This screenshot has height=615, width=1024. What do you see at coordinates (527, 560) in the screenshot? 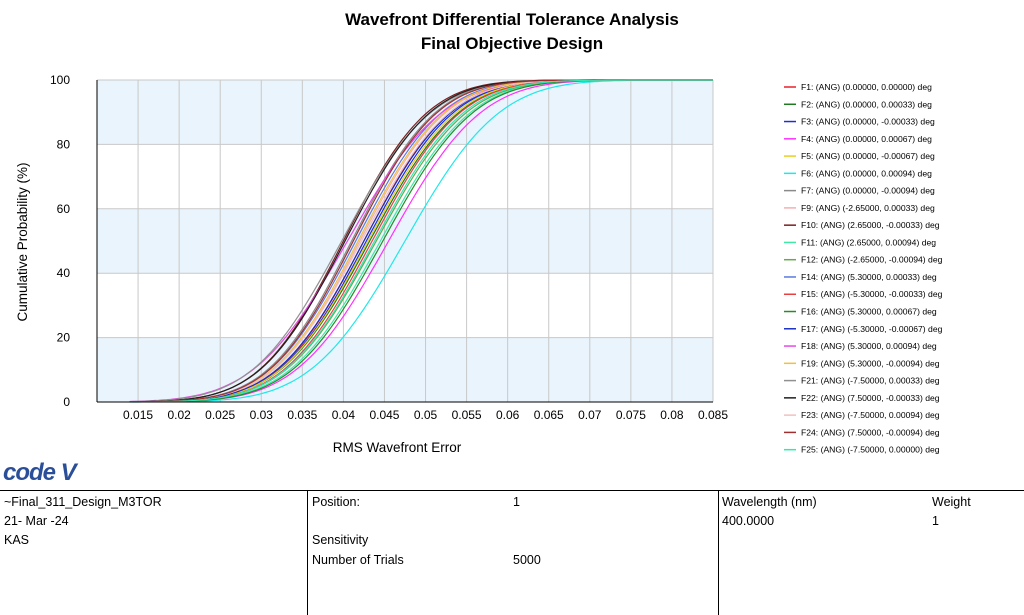
I see `trials-value: 5000` at bounding box center [527, 560].